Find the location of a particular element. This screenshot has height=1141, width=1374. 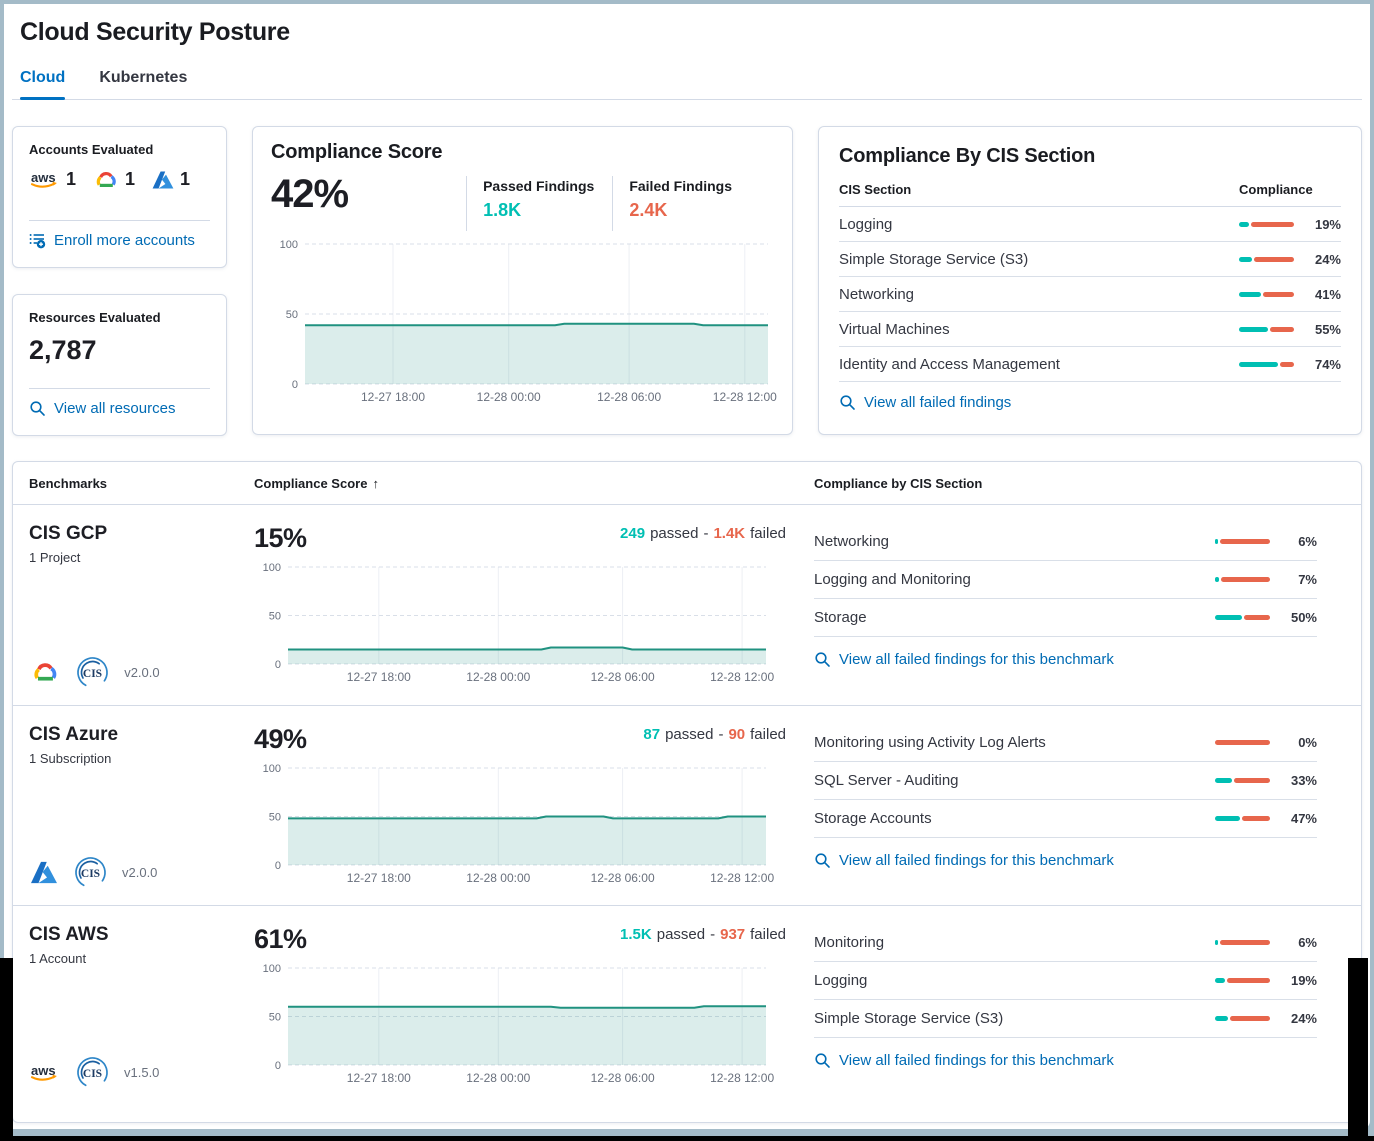

cis-section-name: Logging is located at coordinates (866, 224).